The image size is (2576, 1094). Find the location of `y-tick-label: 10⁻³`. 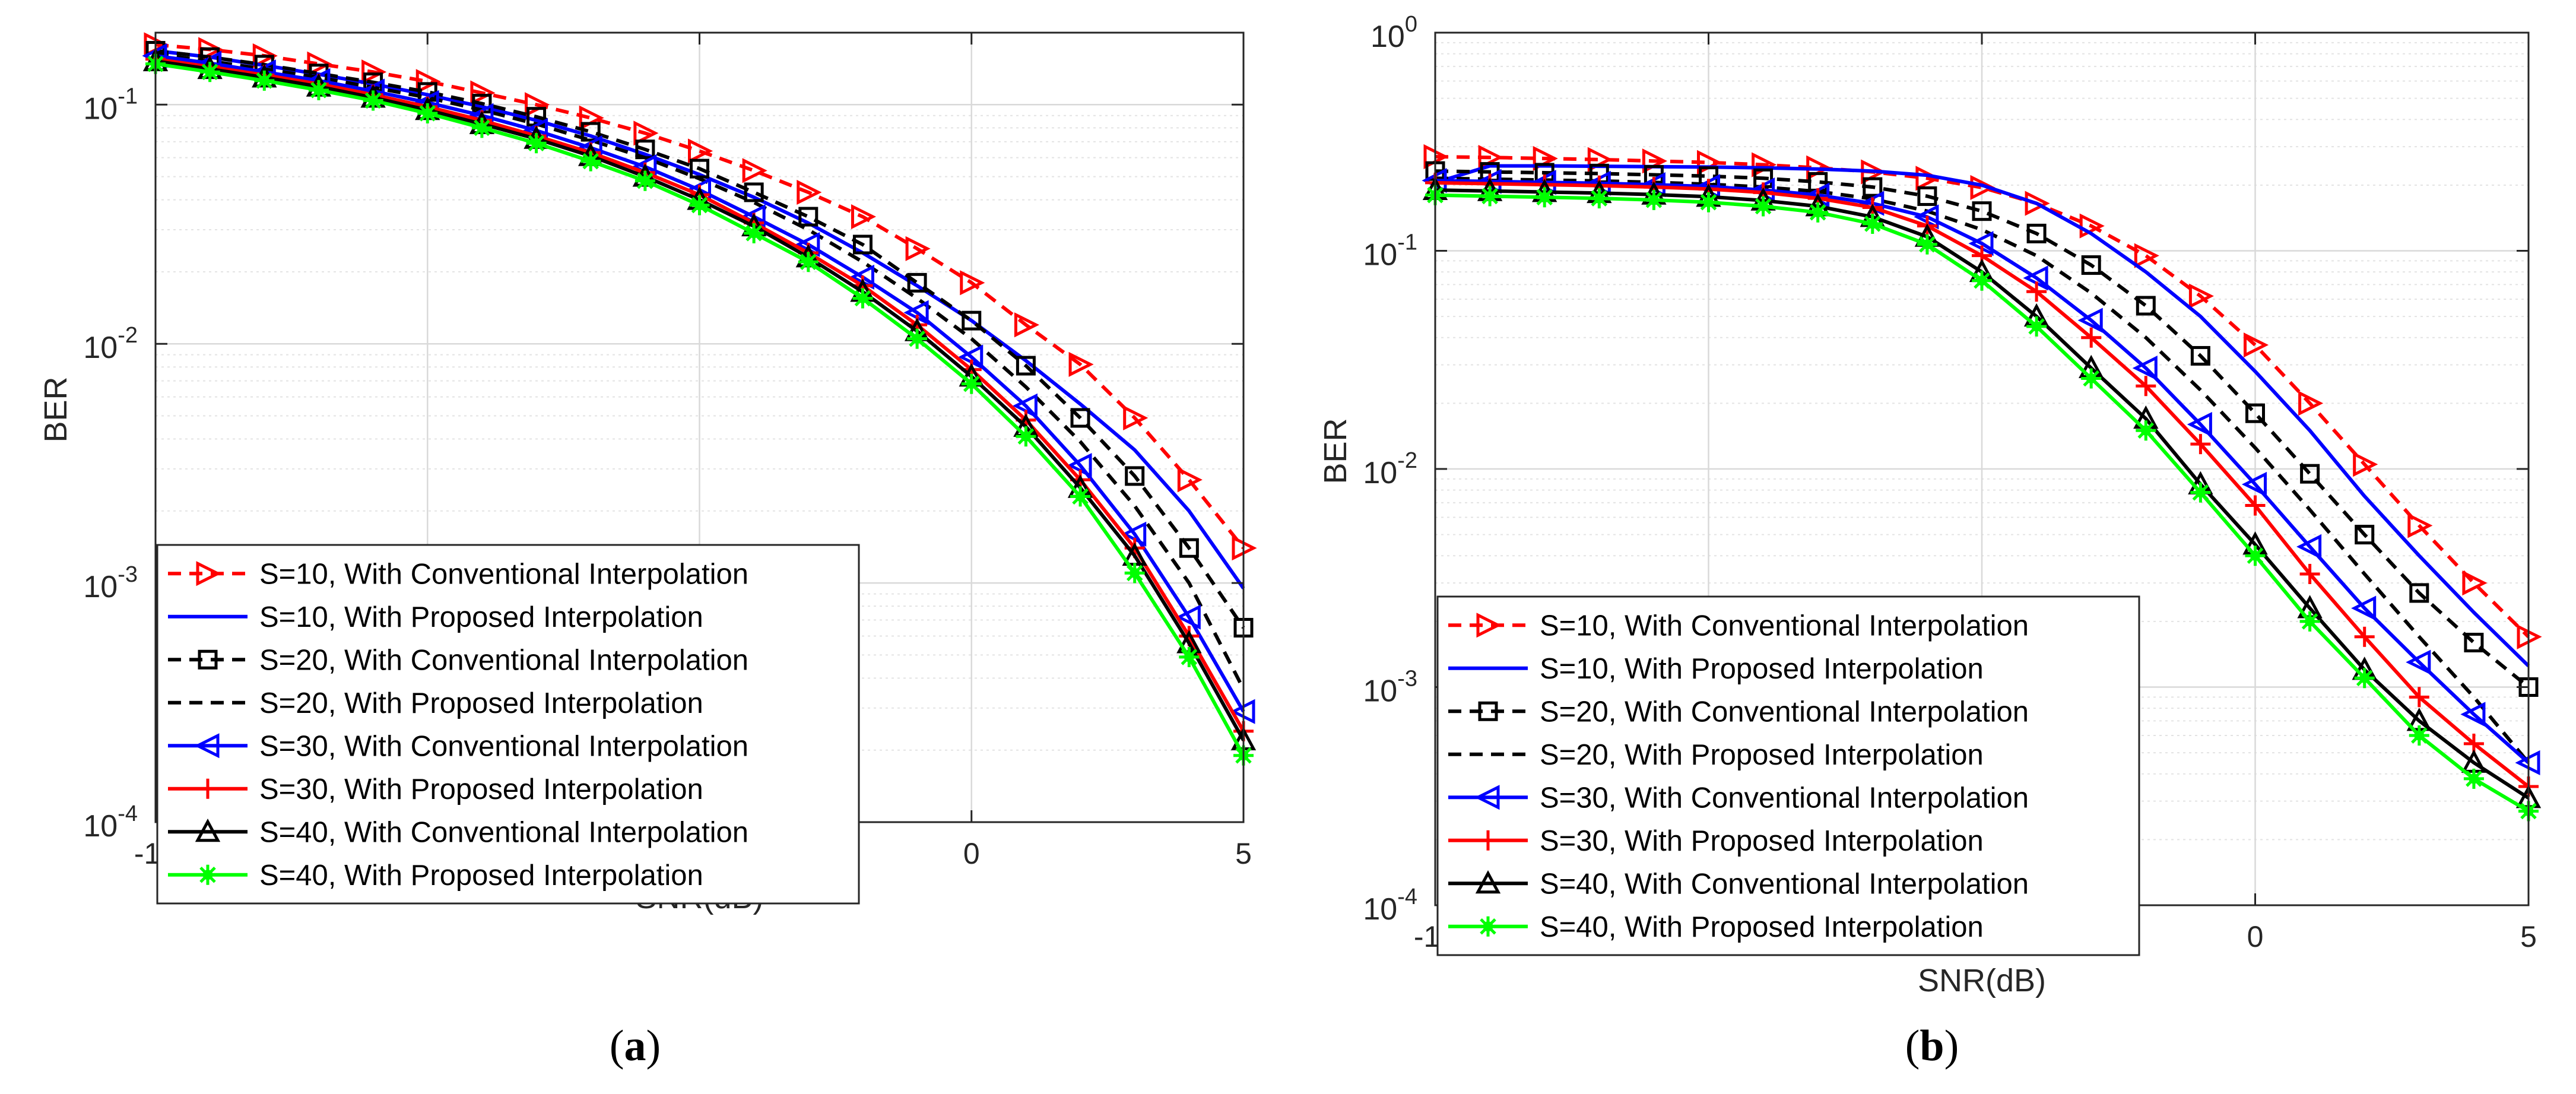

y-tick-label: 10⁻³ is located at coordinates (110, 583).